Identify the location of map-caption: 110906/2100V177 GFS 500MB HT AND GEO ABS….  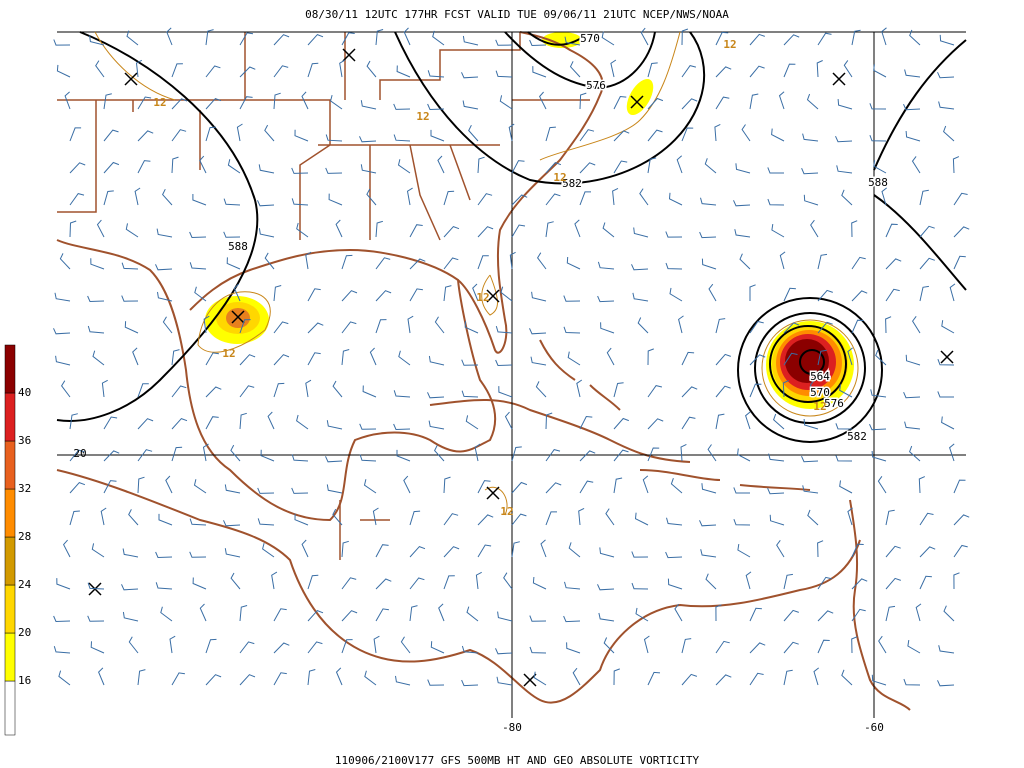
(517, 760).